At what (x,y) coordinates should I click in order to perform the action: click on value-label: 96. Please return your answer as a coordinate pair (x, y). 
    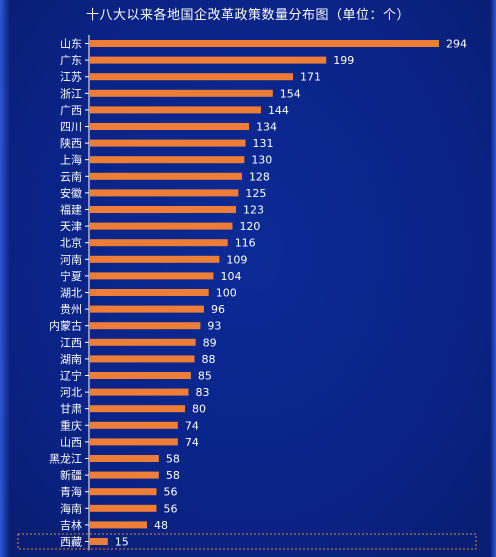
    Looking at the image, I should click on (218, 309).